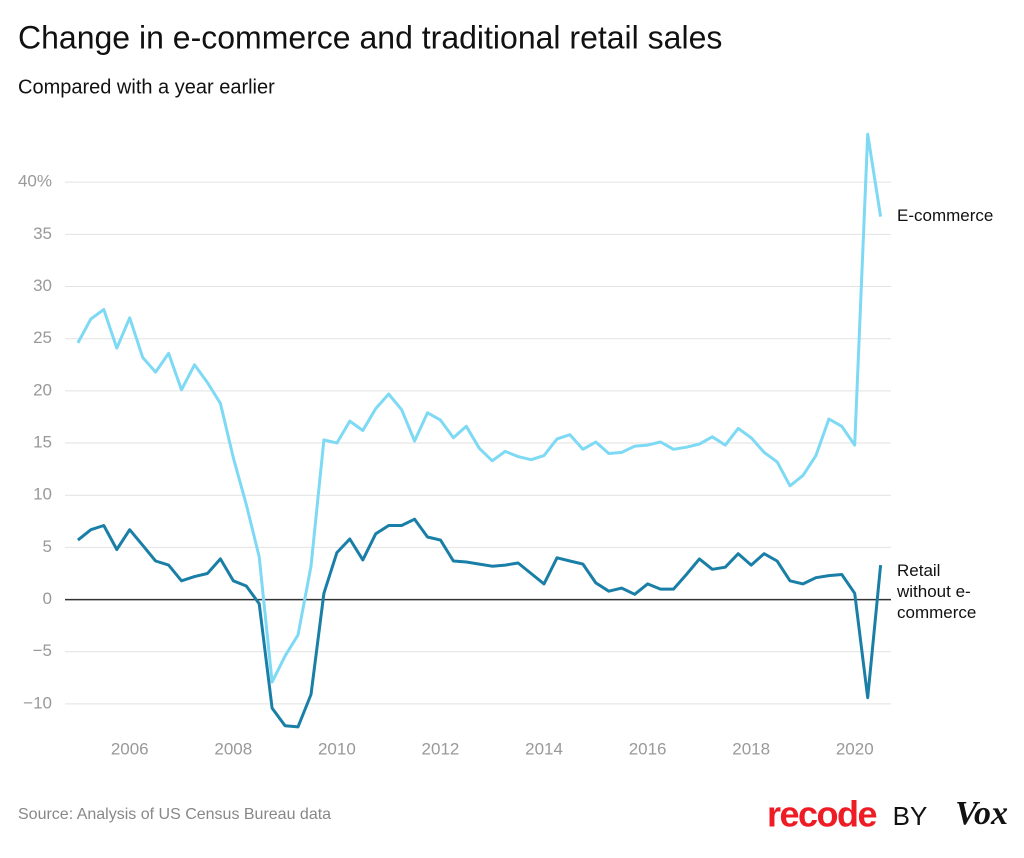 Image resolution: width=1024 pixels, height=858 pixels. What do you see at coordinates (42, 389) in the screenshot?
I see `y-tick-label: 20` at bounding box center [42, 389].